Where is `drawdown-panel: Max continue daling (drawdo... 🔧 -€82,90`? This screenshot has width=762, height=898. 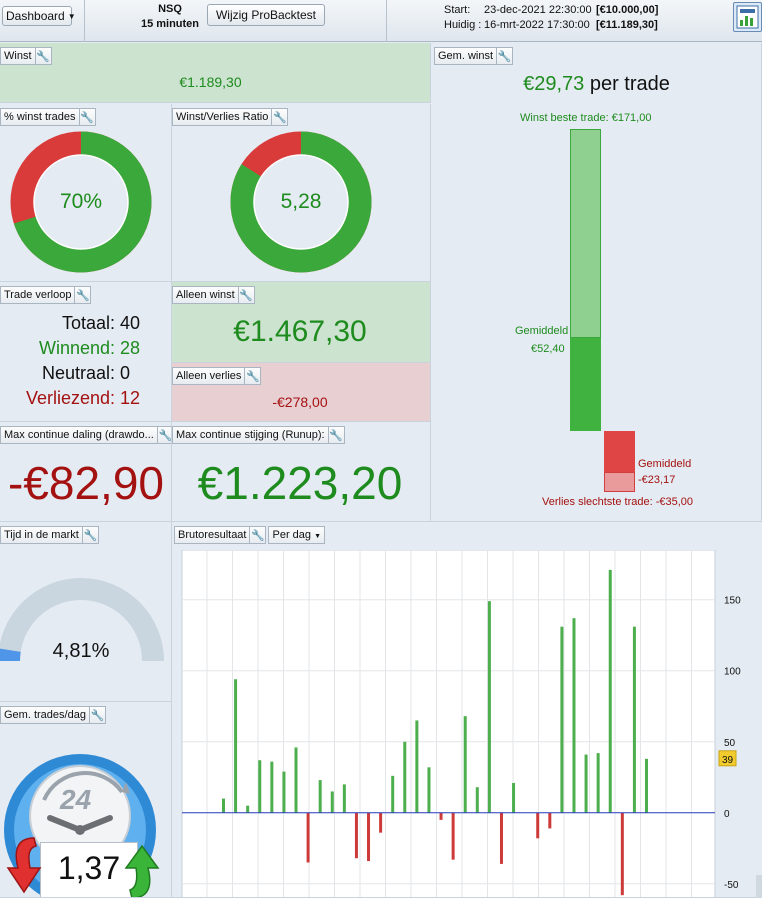
drawdown-panel: Max continue daling (drawdo... 🔧 -€82,90 is located at coordinates (86, 472).